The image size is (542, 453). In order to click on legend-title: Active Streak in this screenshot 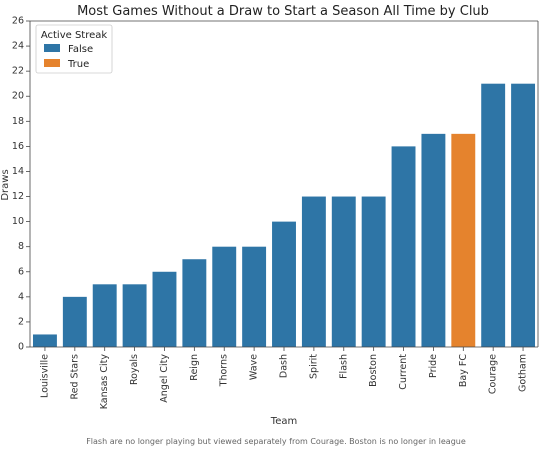, I will do `click(74, 35)`.